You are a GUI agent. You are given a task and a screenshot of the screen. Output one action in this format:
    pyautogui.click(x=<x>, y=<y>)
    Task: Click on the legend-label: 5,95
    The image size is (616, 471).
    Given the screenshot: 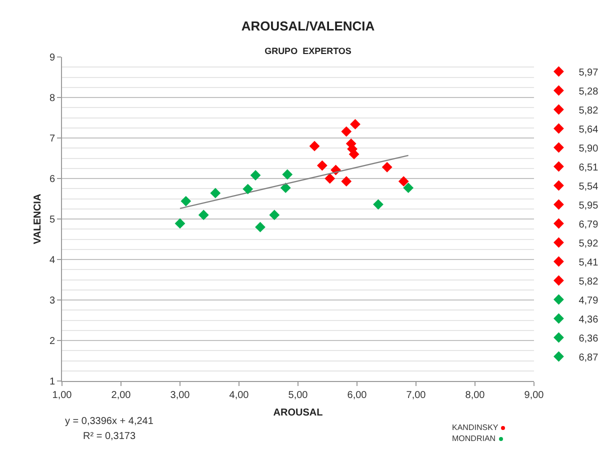 What is the action you would take?
    pyautogui.click(x=588, y=206)
    